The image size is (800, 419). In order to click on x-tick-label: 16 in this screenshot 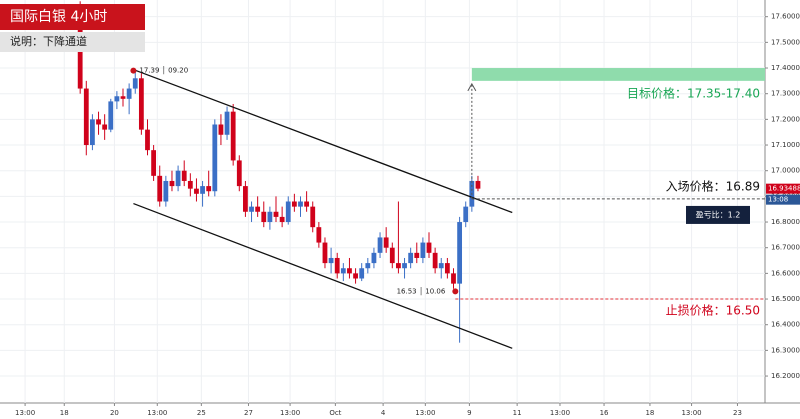, I will do `click(604, 413)`.